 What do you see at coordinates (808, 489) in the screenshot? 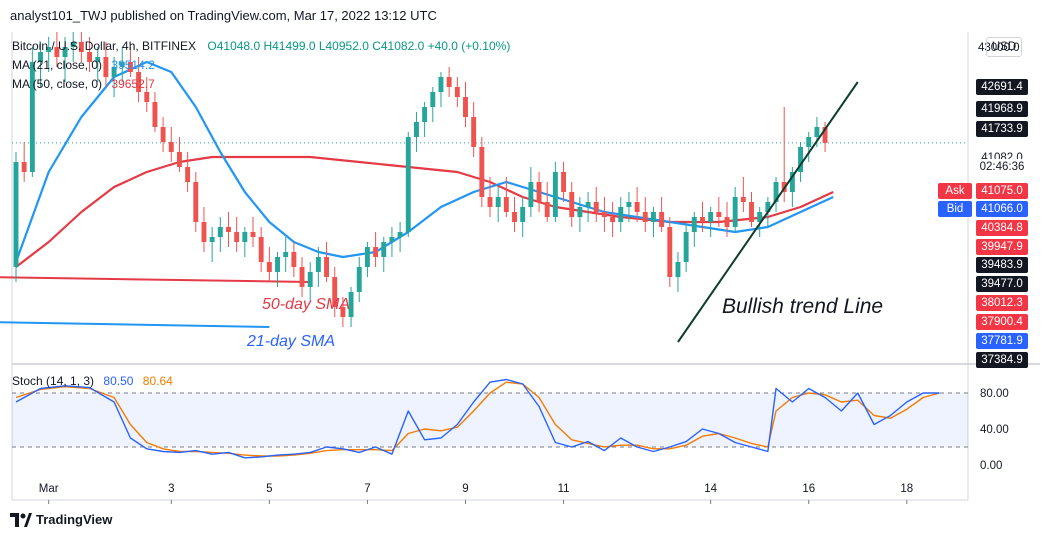
I see `x-tick-label: 16` at bounding box center [808, 489].